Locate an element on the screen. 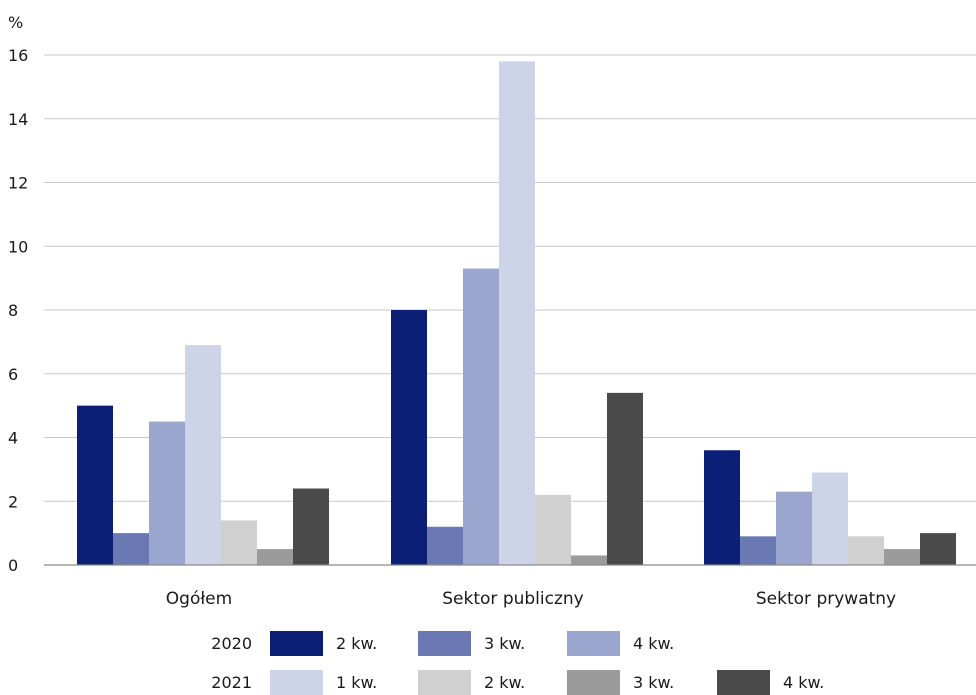  y-tick-label: 8 is located at coordinates (13, 310).